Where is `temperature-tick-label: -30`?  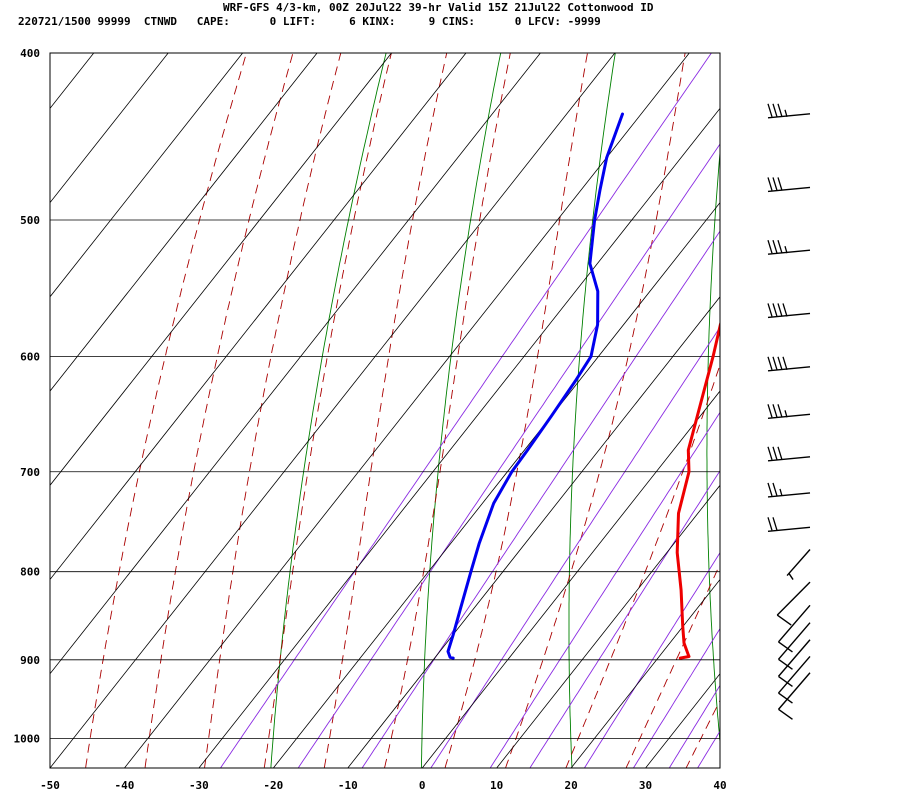
temperature-tick-label: -30 is located at coordinates (199, 785).